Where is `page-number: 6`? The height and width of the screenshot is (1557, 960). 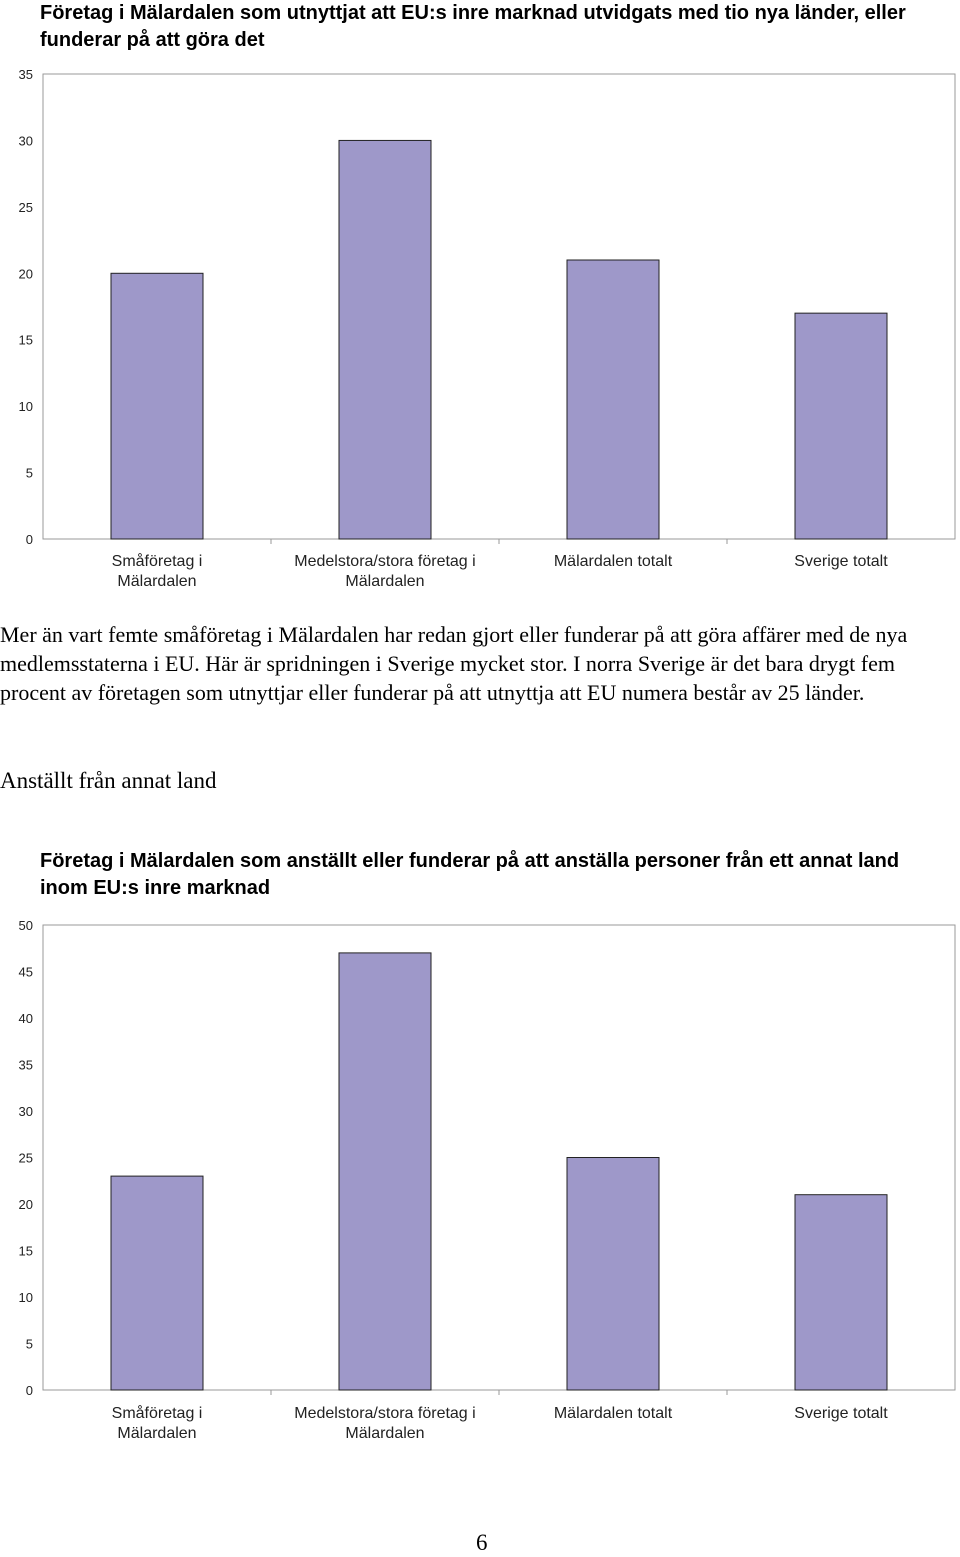 page-number: 6 is located at coordinates (482, 1542).